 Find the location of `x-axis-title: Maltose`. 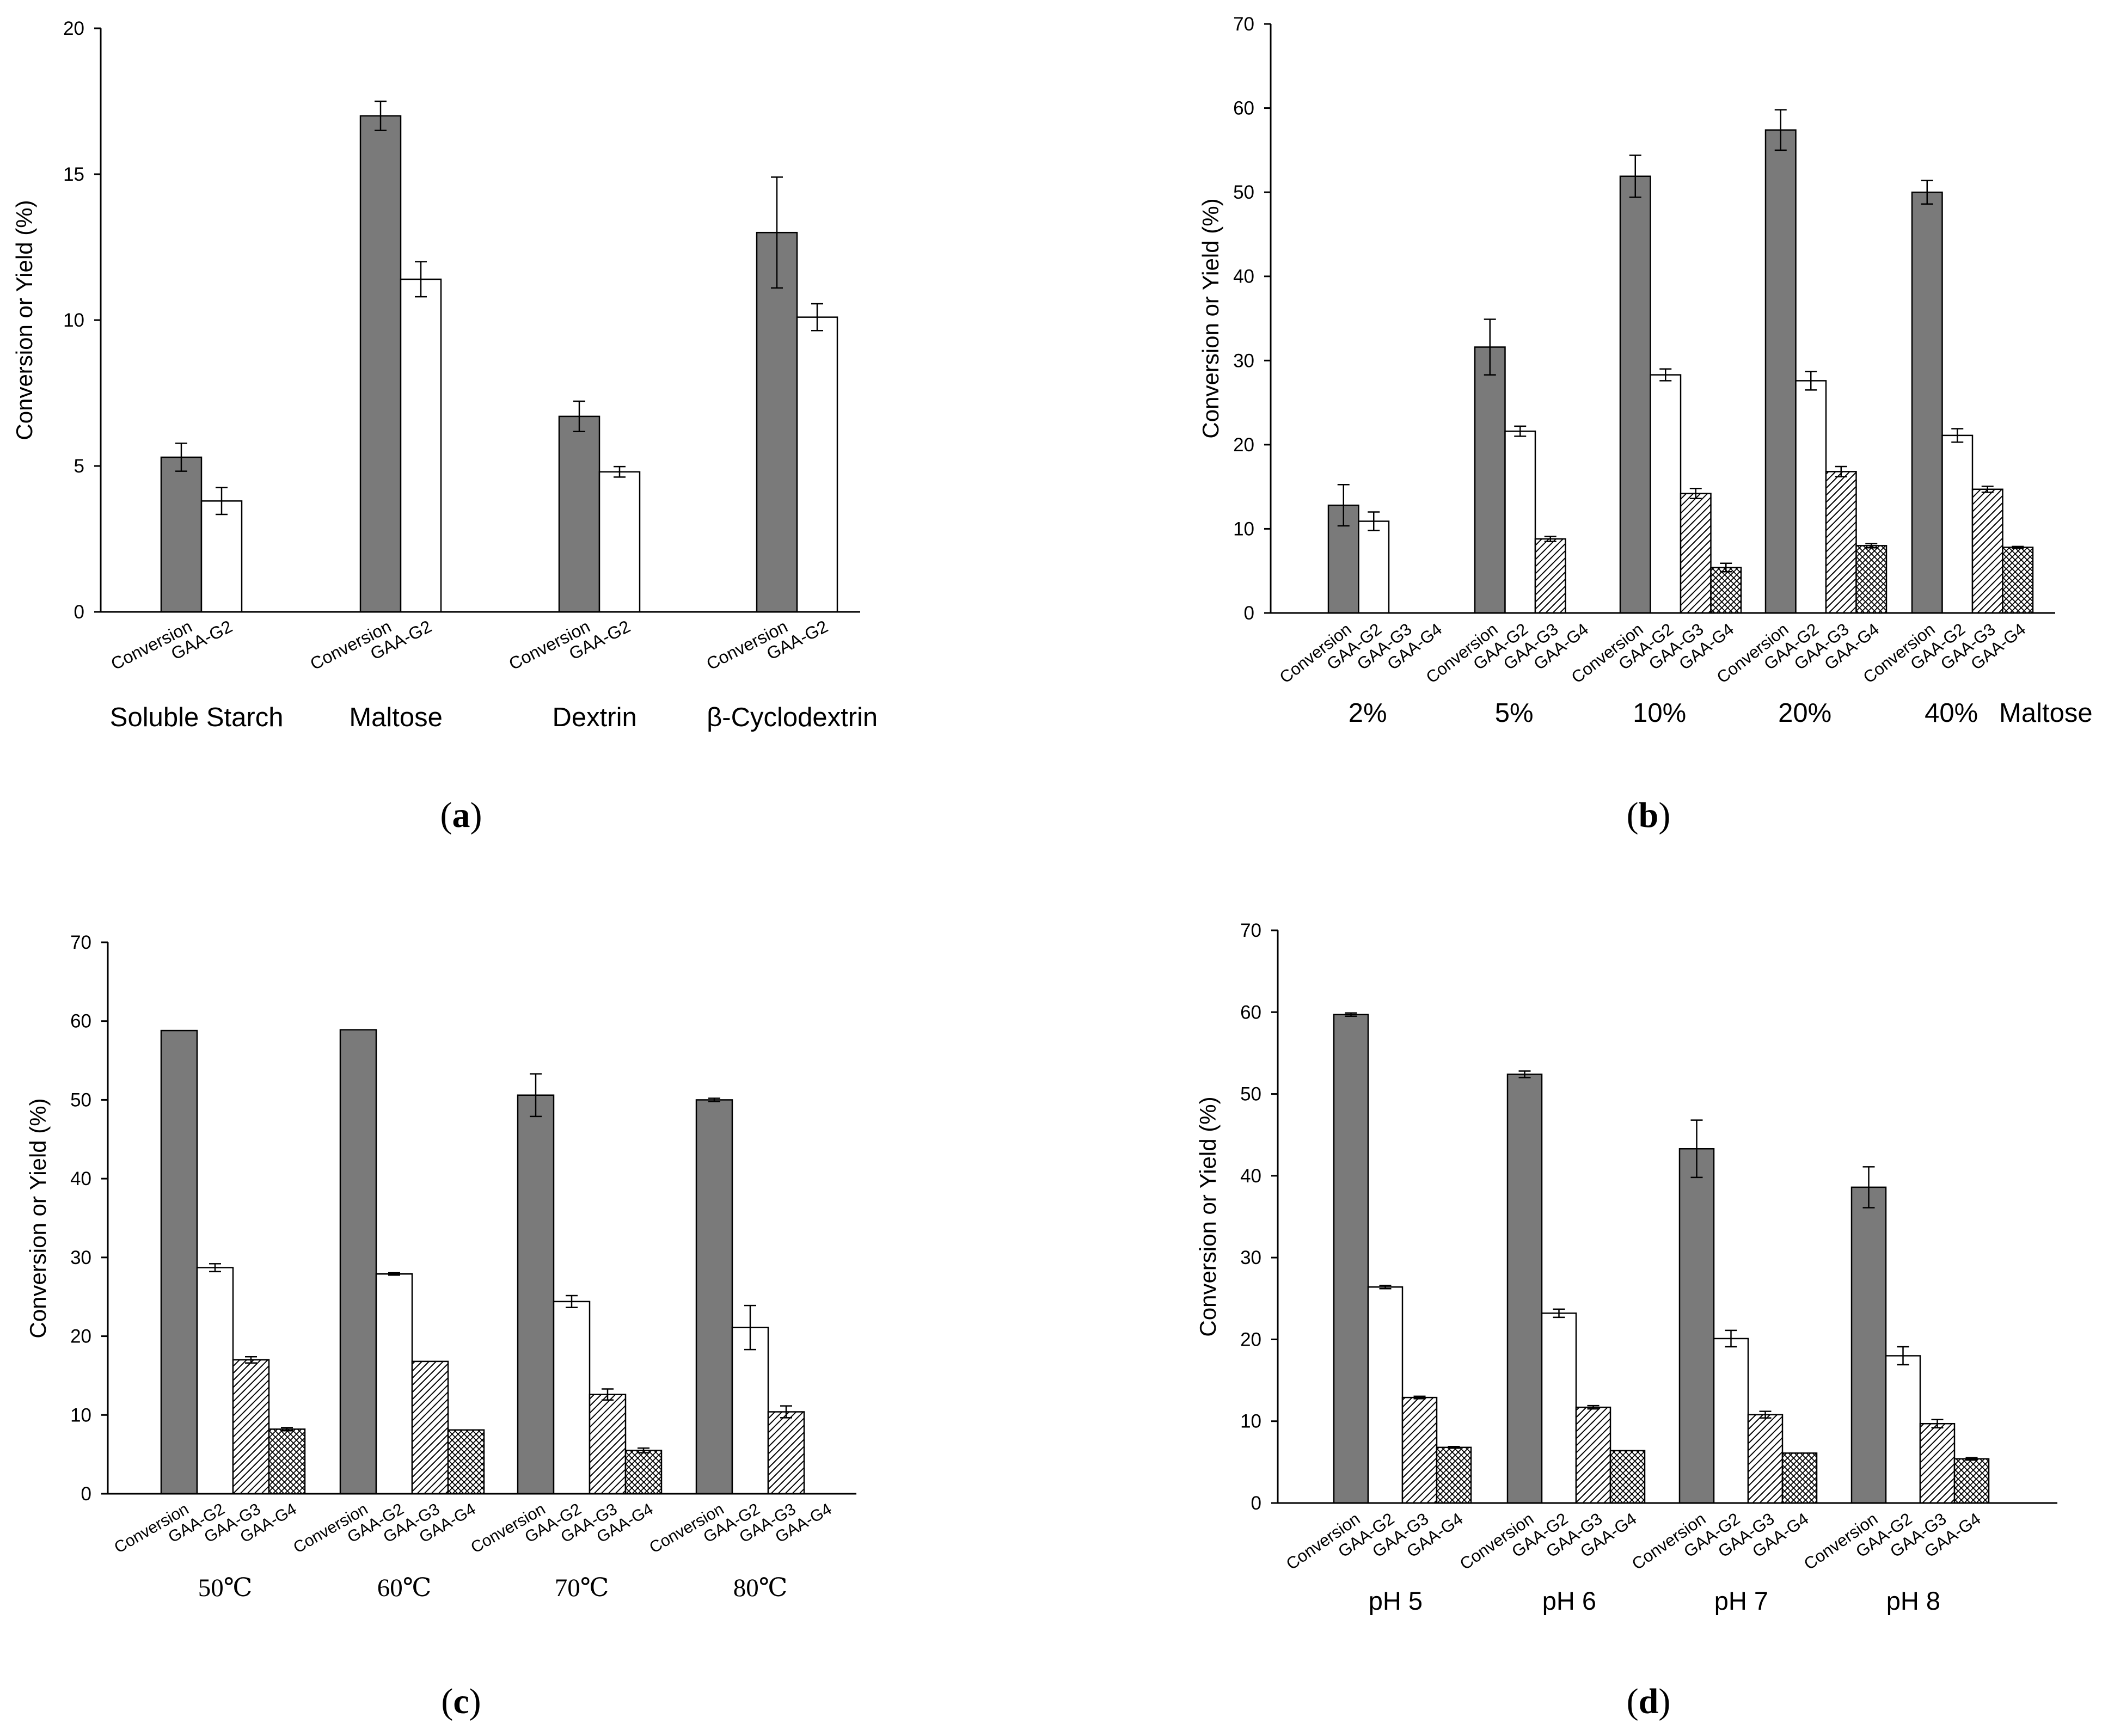

x-axis-title: Maltose is located at coordinates (2046, 713).